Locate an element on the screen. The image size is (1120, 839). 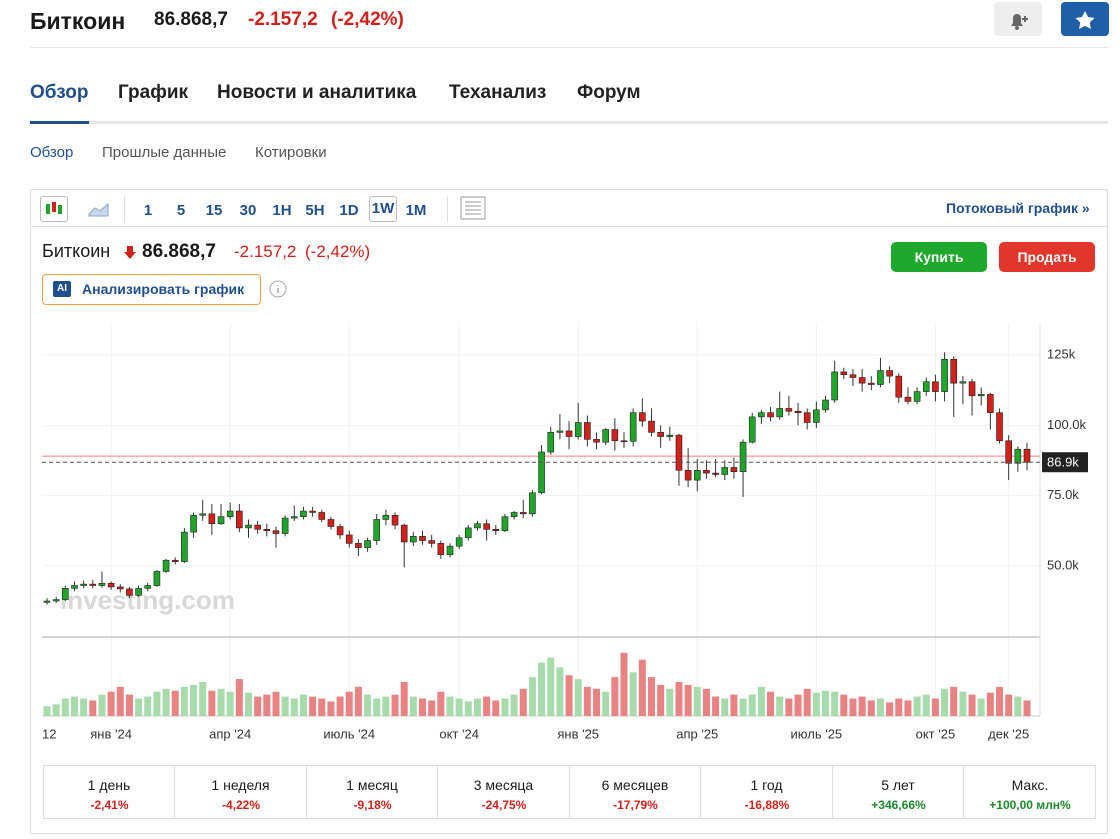
tab: Теханализ is located at coordinates (498, 92).